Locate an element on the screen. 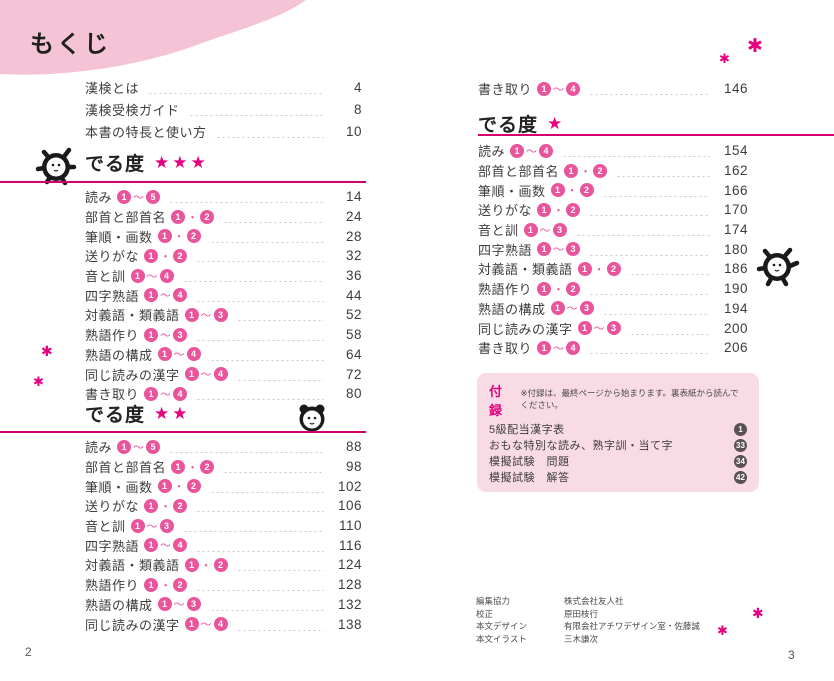 This screenshot has width=834, height=681. credit-row: 本文デザイン 有限会社アチワデザイン室・佐藤誠 is located at coordinates (588, 626).